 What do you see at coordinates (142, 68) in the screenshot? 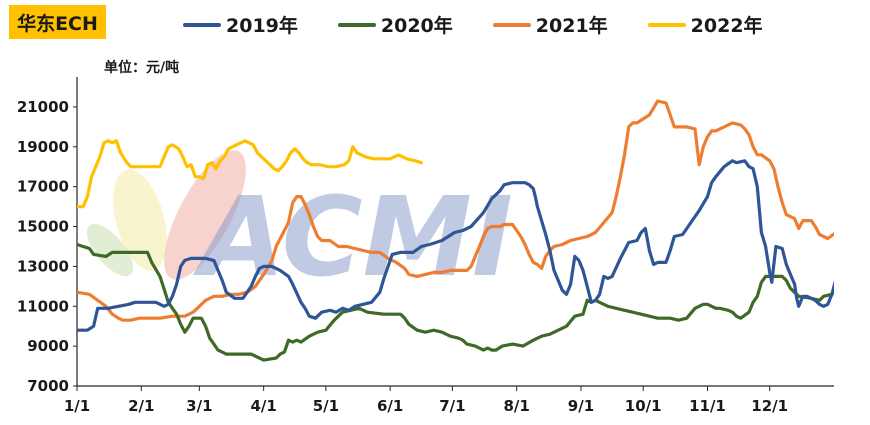
I see `unit-label: 单位：元/吨` at bounding box center [142, 68].